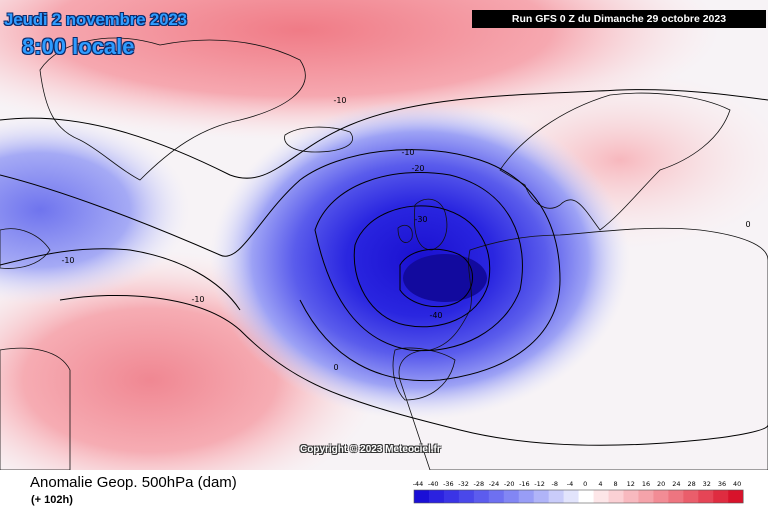 This screenshot has width=768, height=512. Describe the element at coordinates (478, 484) in the screenshot. I see `legend-tick-label: -28` at that location.